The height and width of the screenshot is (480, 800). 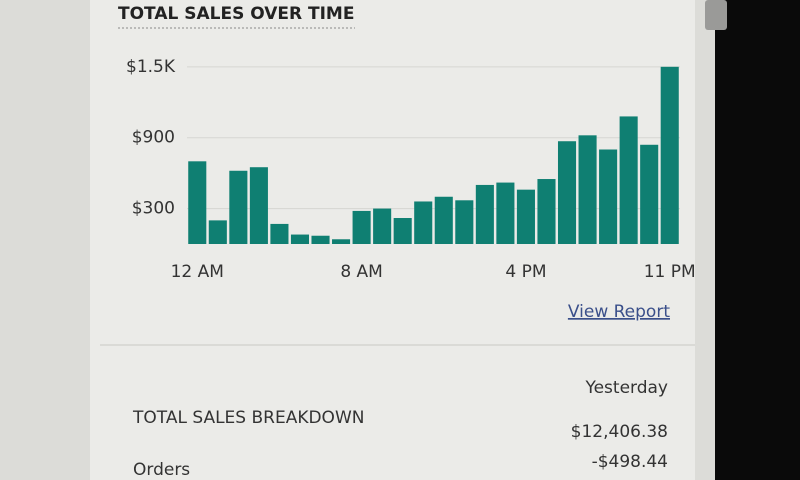 I want to click on period-label: Yesterday, so click(x=626, y=388).